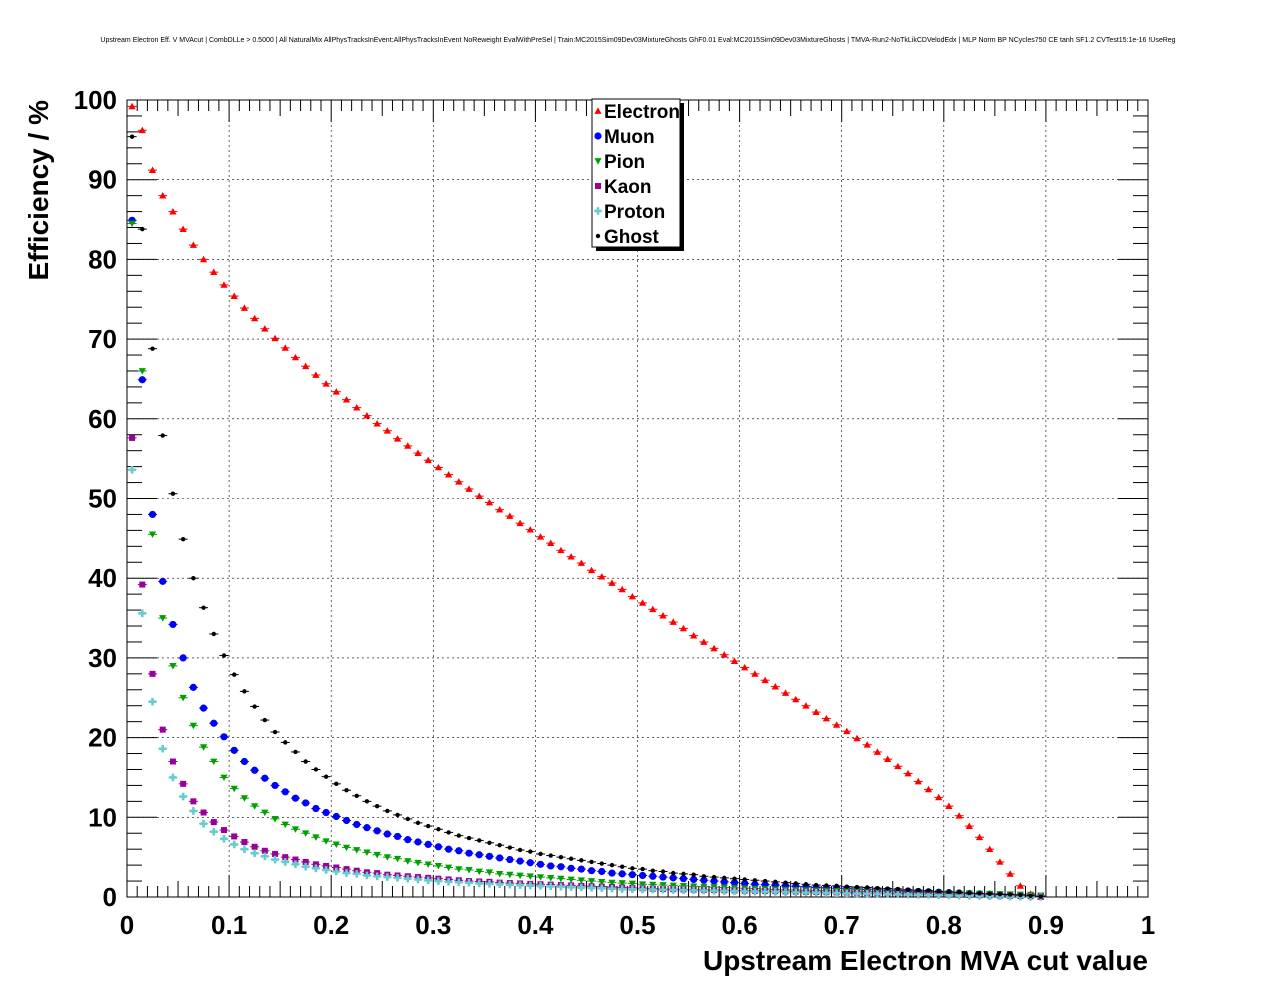  Describe the element at coordinates (642, 112) in the screenshot. I see `legend-label: Electron` at that location.